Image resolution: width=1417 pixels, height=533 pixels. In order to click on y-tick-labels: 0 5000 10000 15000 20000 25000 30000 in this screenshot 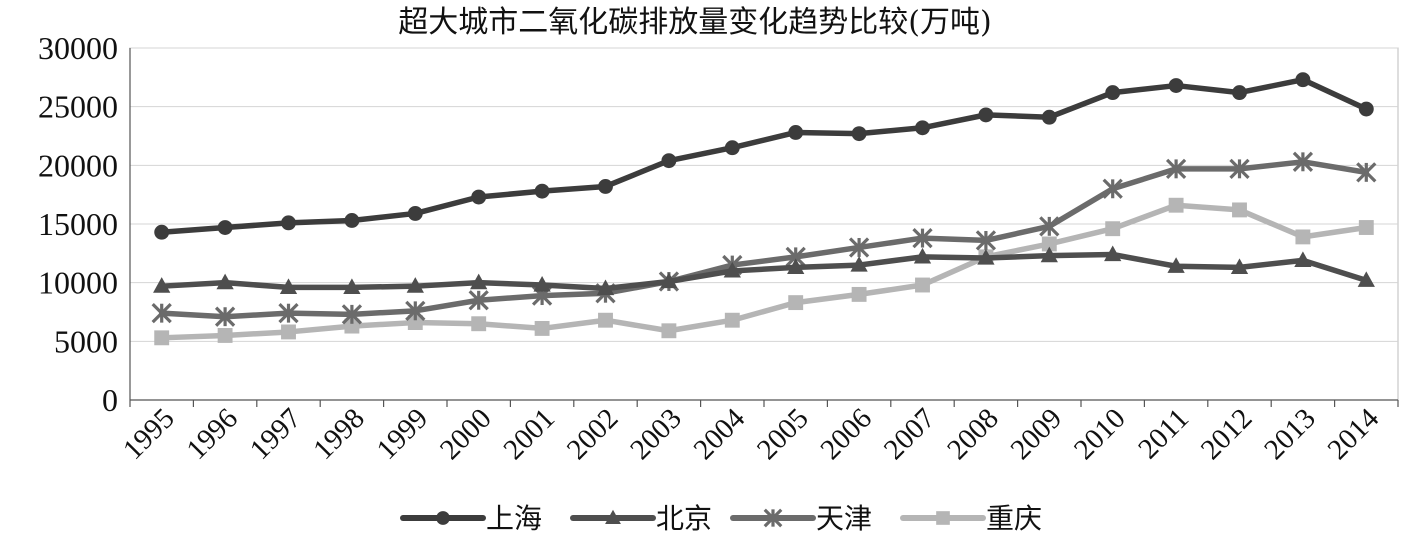, I will do `click(78, 224)`.